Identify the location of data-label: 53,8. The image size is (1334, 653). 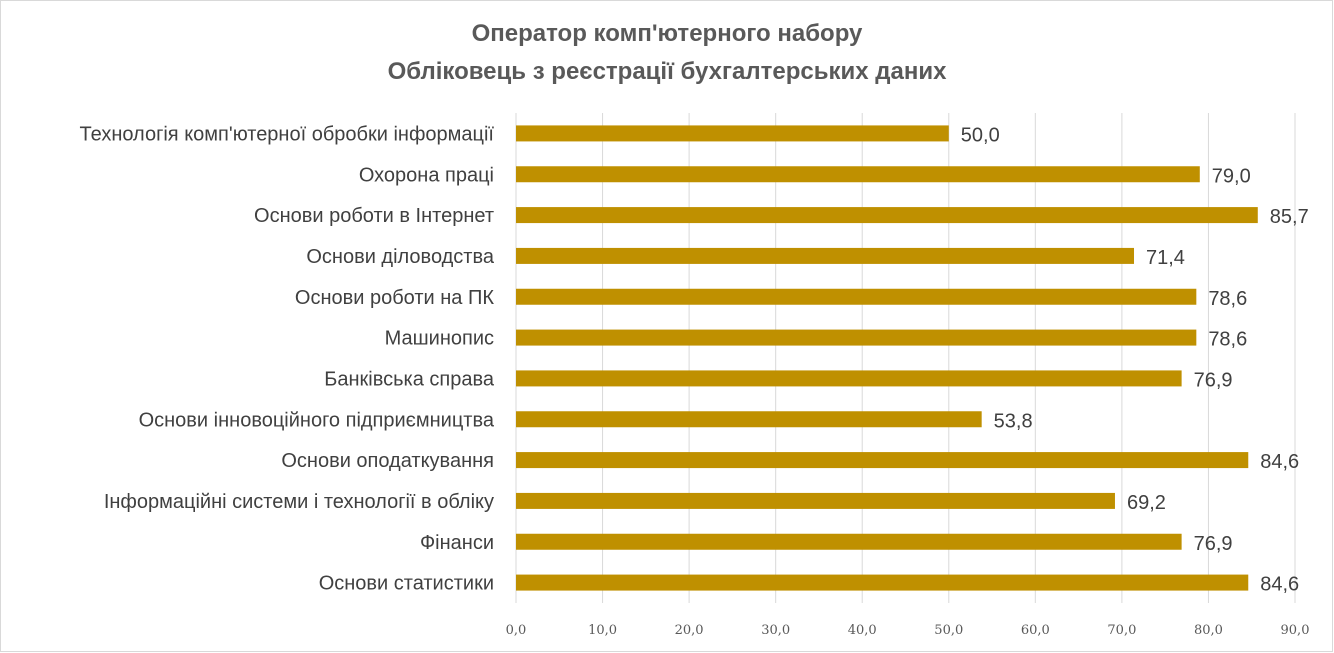
(1013, 421).